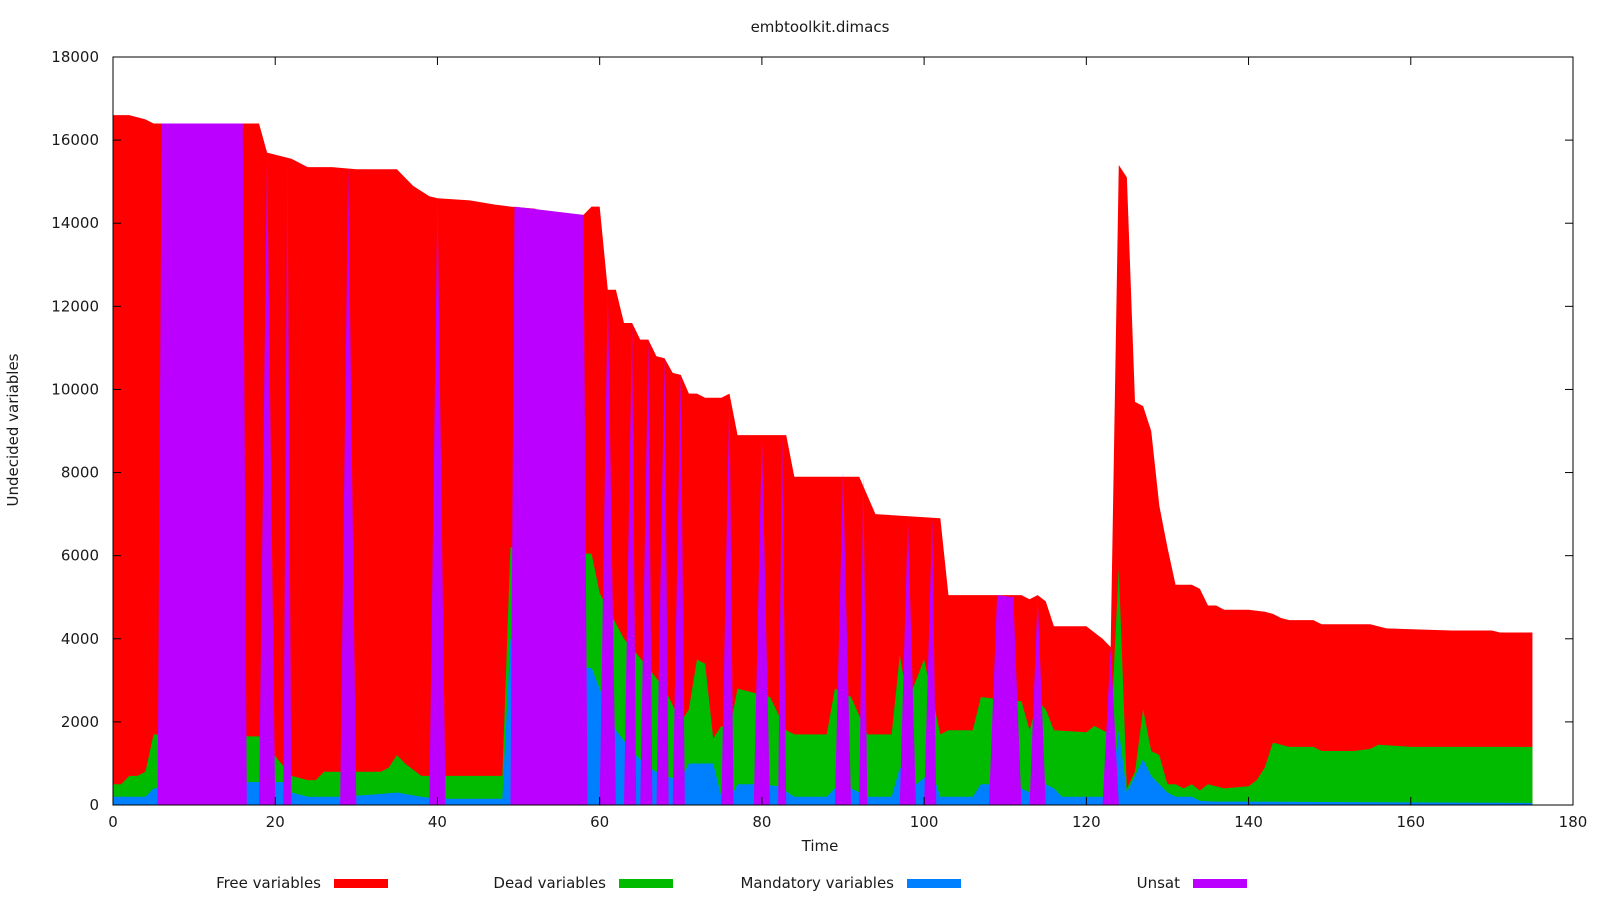 This screenshot has width=1600, height=900. I want to click on legend-label: Mandatory variables, so click(817, 883).